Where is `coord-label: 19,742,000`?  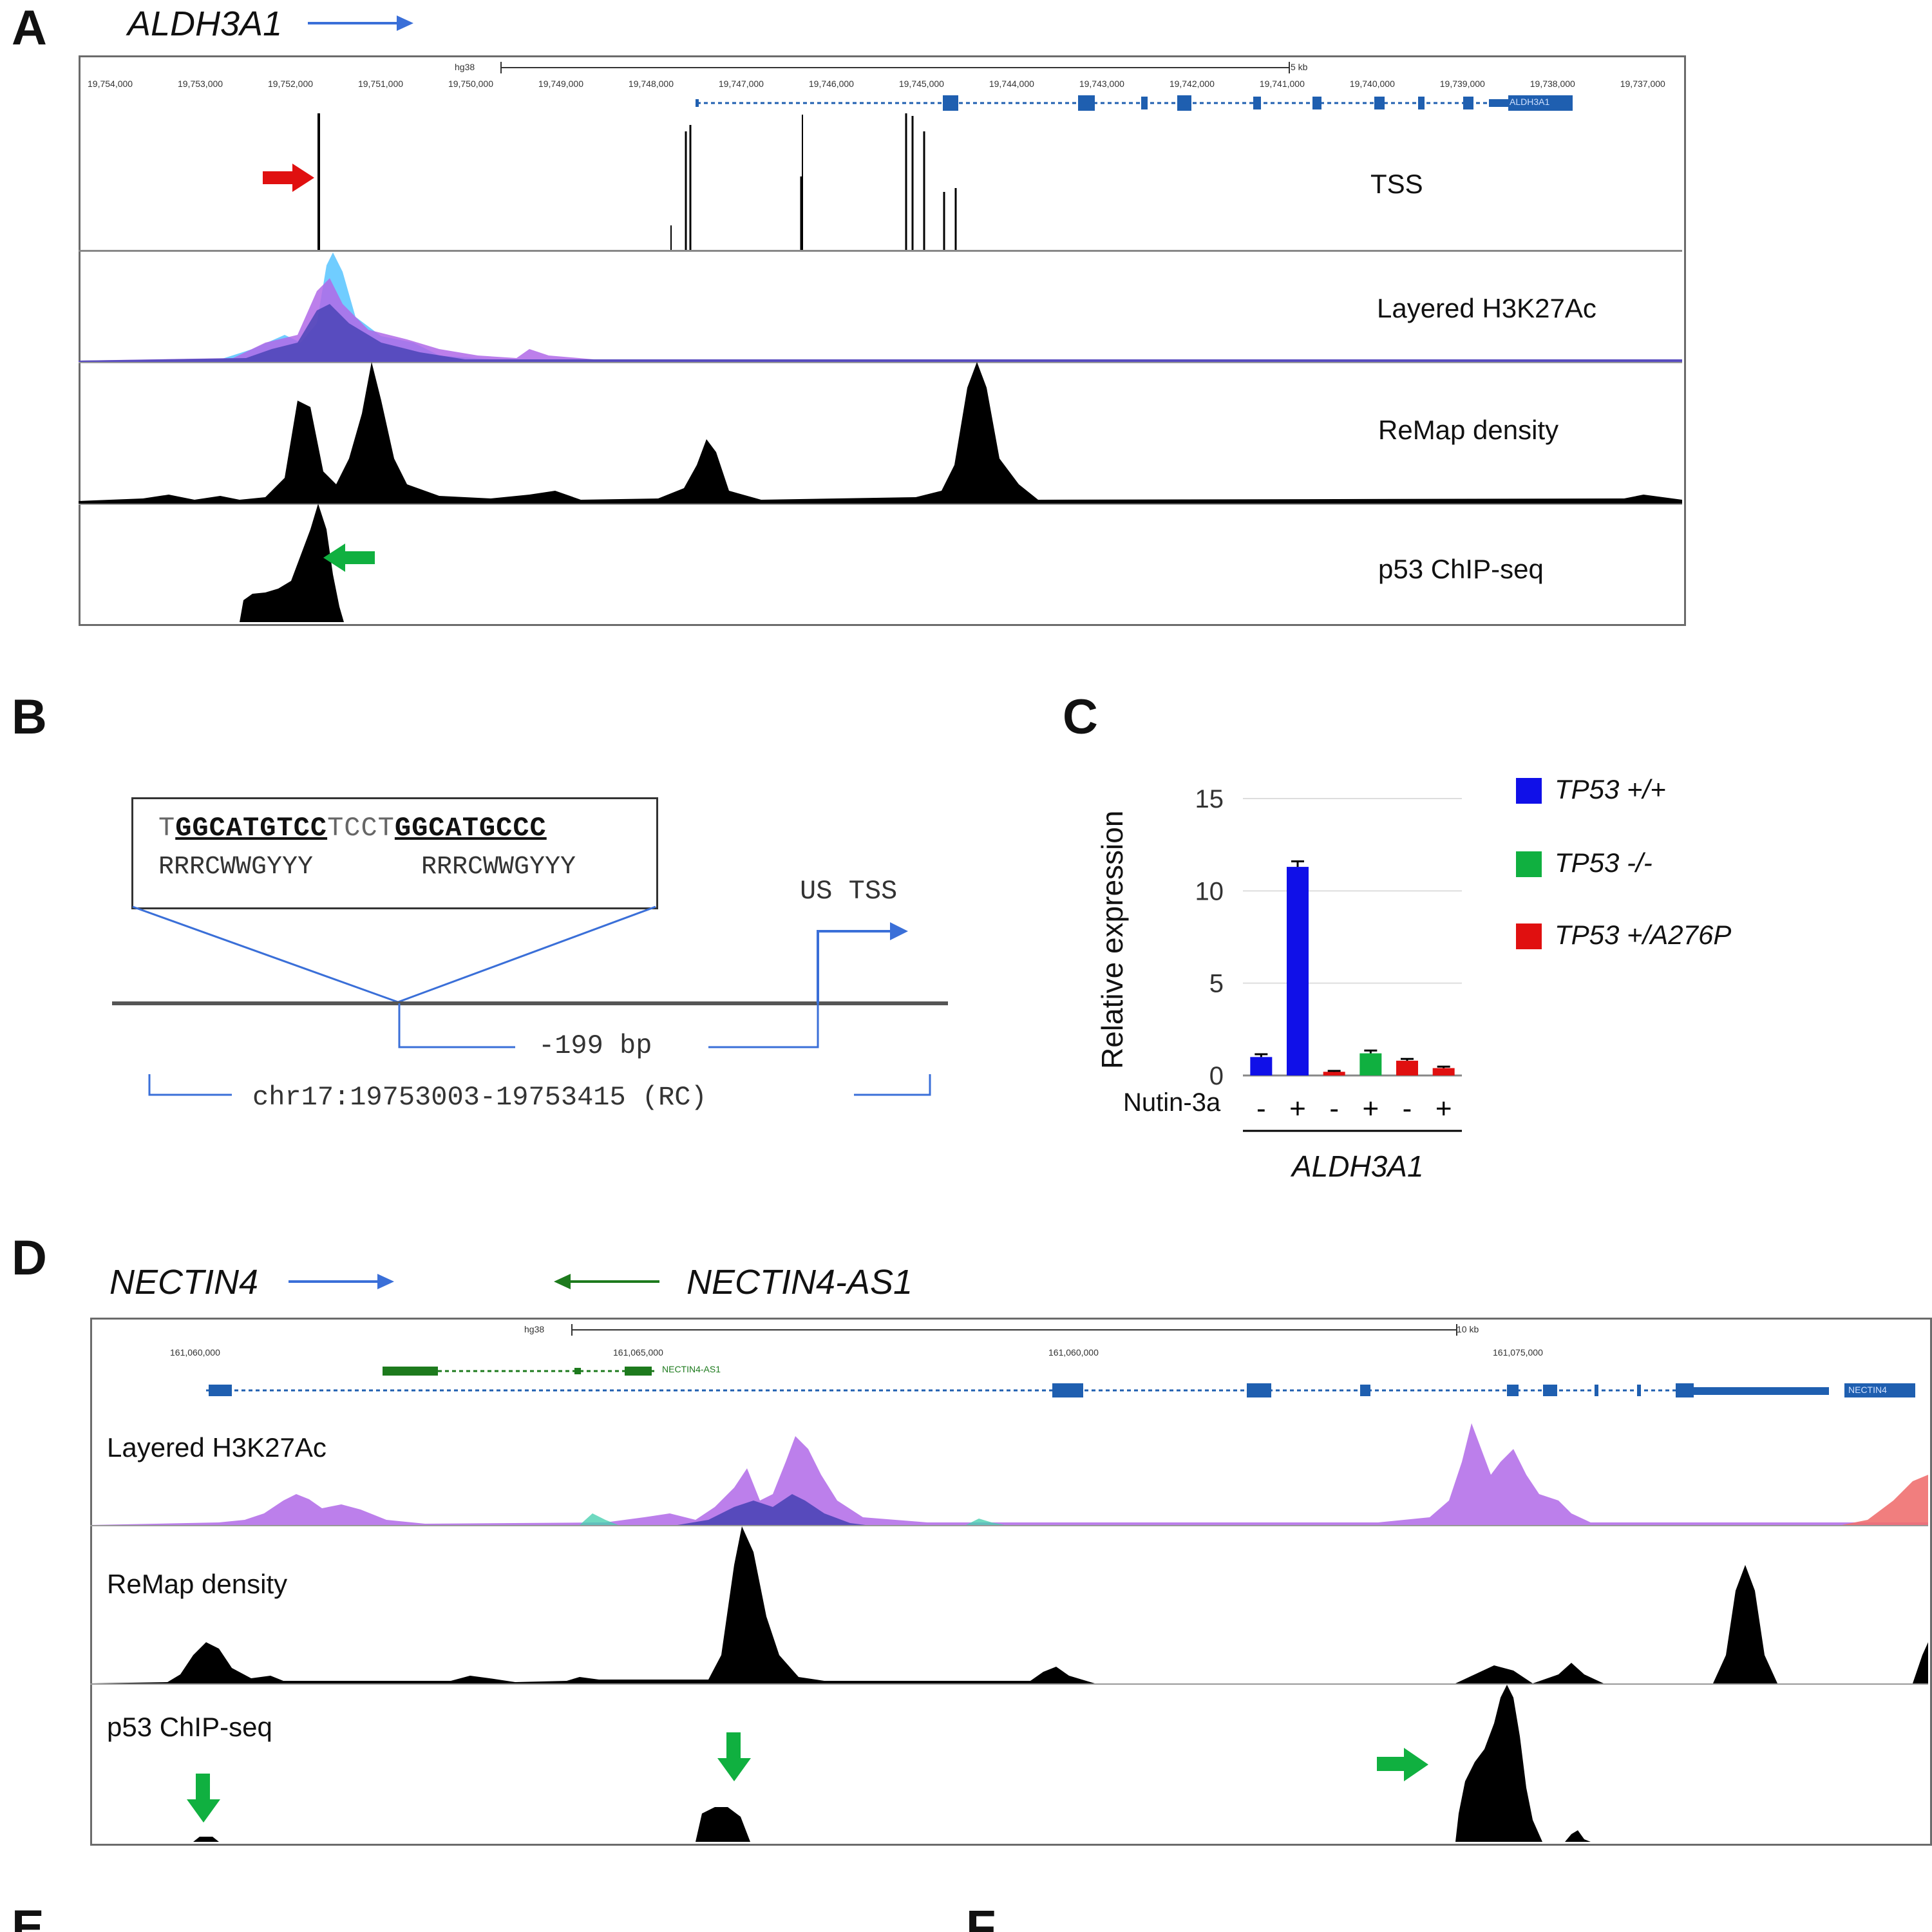
coord-label: 19,742,000 is located at coordinates (1192, 84).